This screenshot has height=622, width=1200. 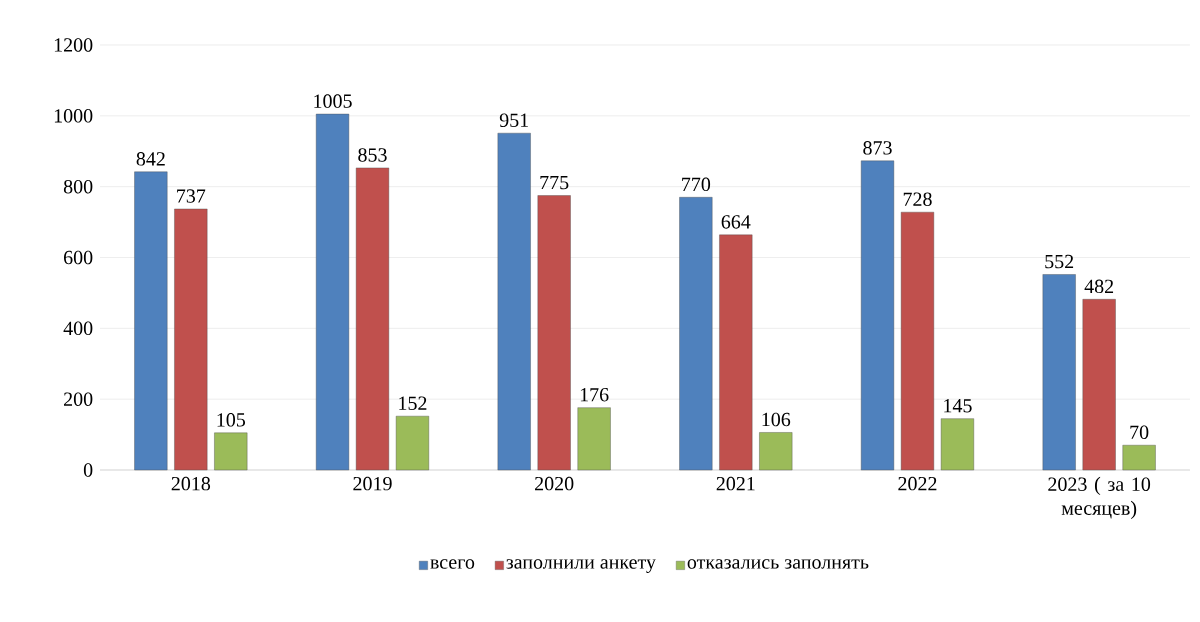 I want to click on data-label: 775, so click(x=554, y=183).